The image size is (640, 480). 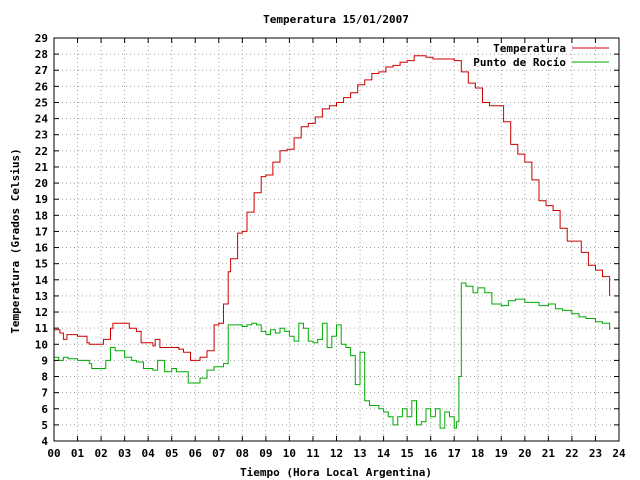 I want to click on y-tick-label: 29, so click(x=41, y=38).